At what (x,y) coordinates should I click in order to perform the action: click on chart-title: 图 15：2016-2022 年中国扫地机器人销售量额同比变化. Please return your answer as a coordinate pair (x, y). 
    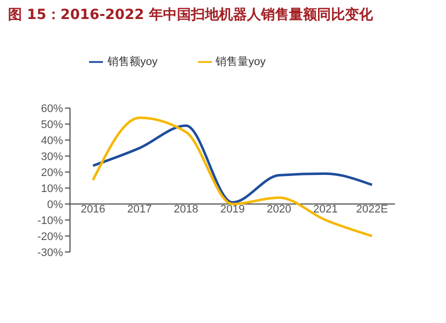
    Looking at the image, I should click on (190, 15).